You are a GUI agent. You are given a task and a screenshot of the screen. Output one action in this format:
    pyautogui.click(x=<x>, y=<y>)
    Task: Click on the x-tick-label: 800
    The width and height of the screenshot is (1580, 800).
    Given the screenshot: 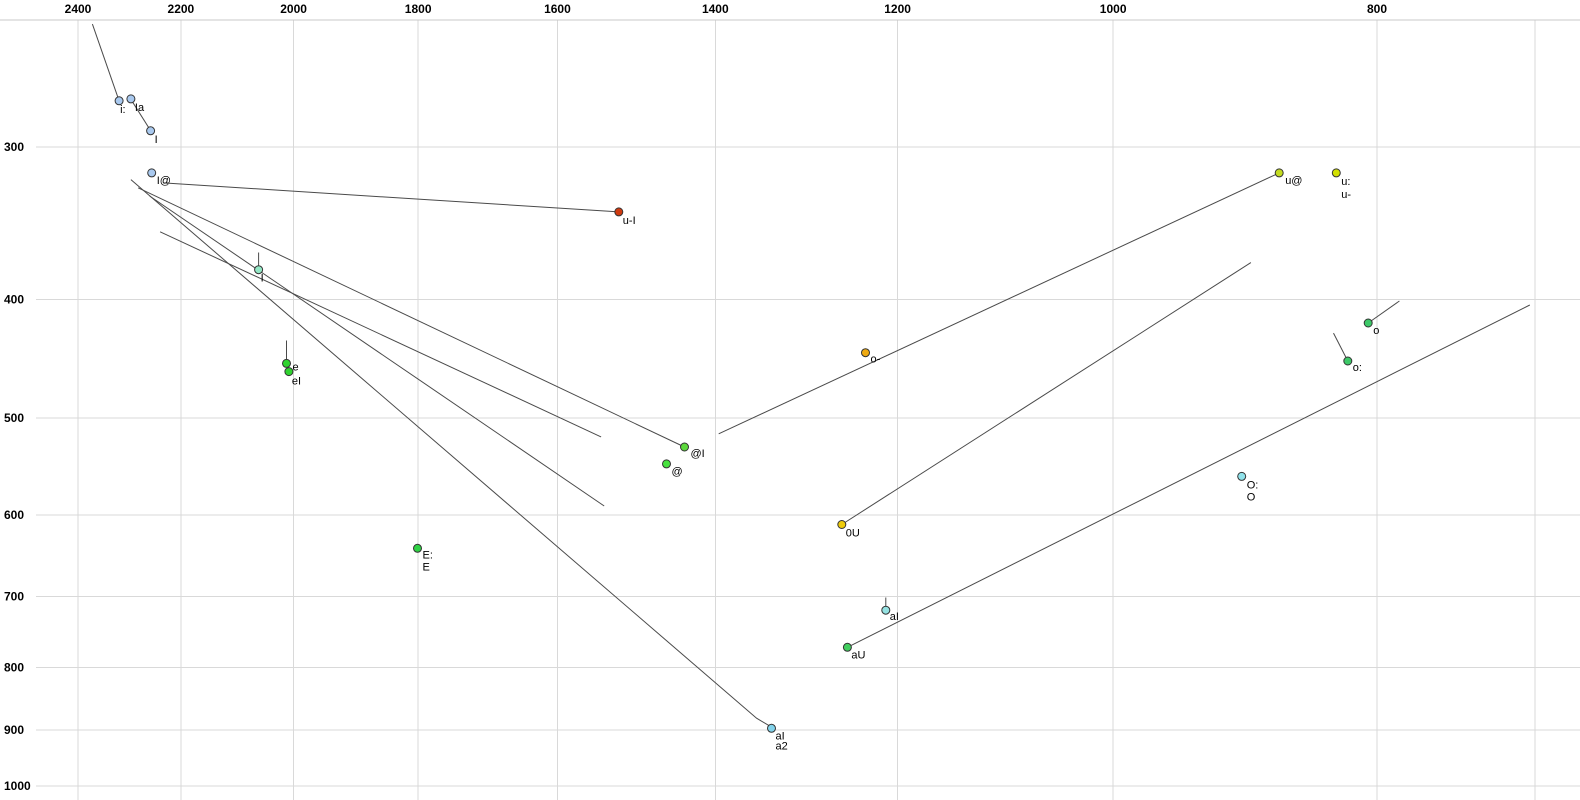 What is the action you would take?
    pyautogui.click(x=1377, y=9)
    